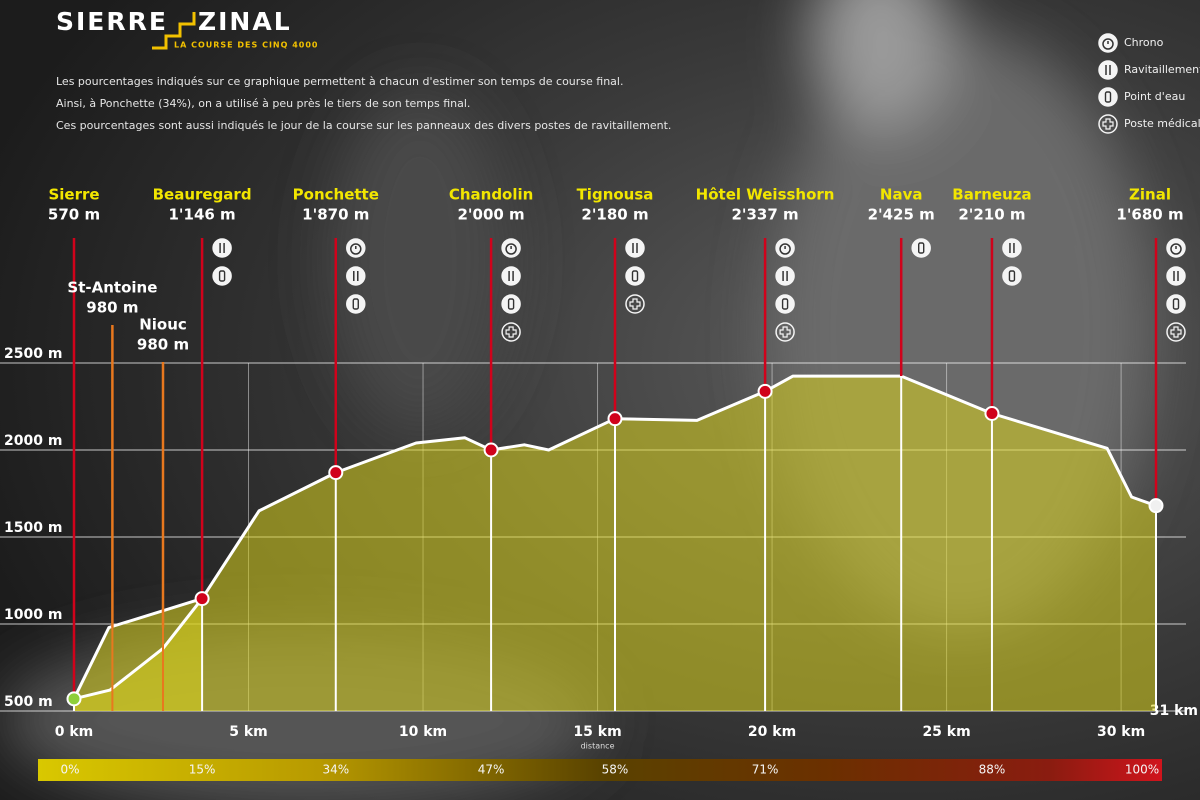  What do you see at coordinates (1162, 69) in the screenshot?
I see `legend-label: Ravitaillement` at bounding box center [1162, 69].